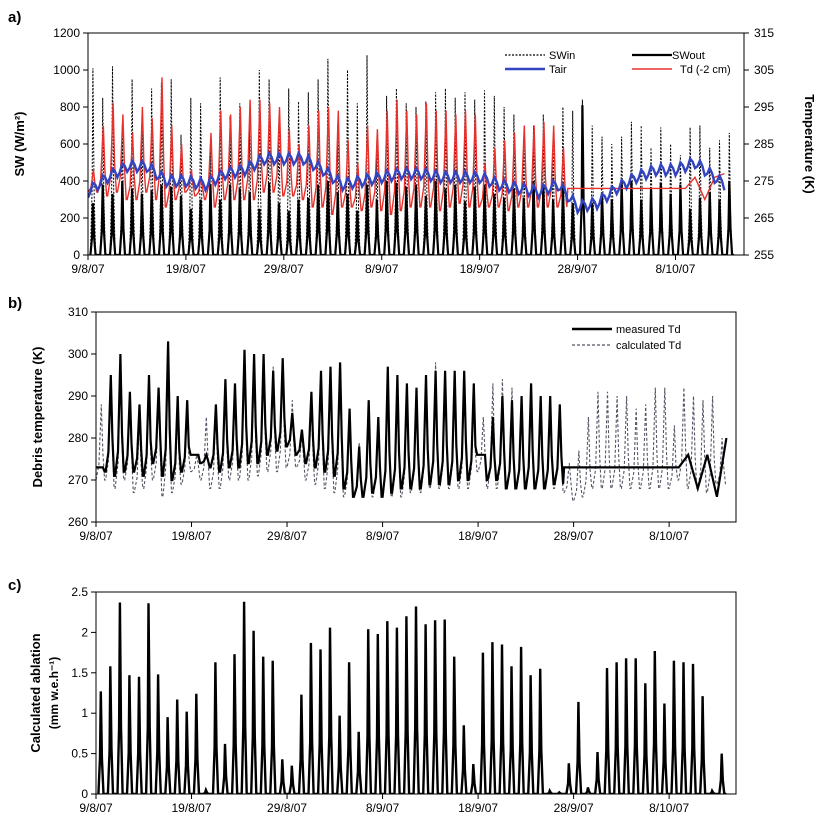 The width and height of the screenshot is (819, 825). I want to click on panel-c-xtick-label: 9/8/07, so click(96, 808).